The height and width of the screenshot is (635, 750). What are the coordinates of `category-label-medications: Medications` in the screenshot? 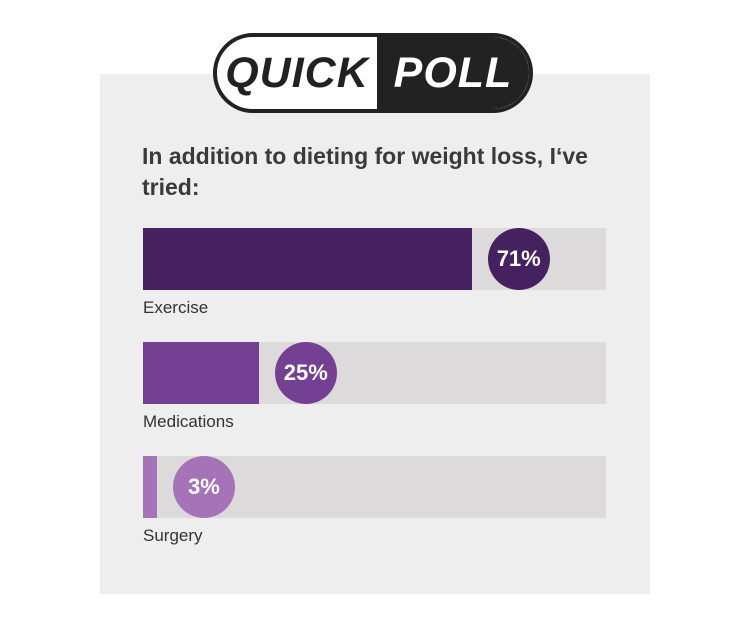 It's located at (188, 421).